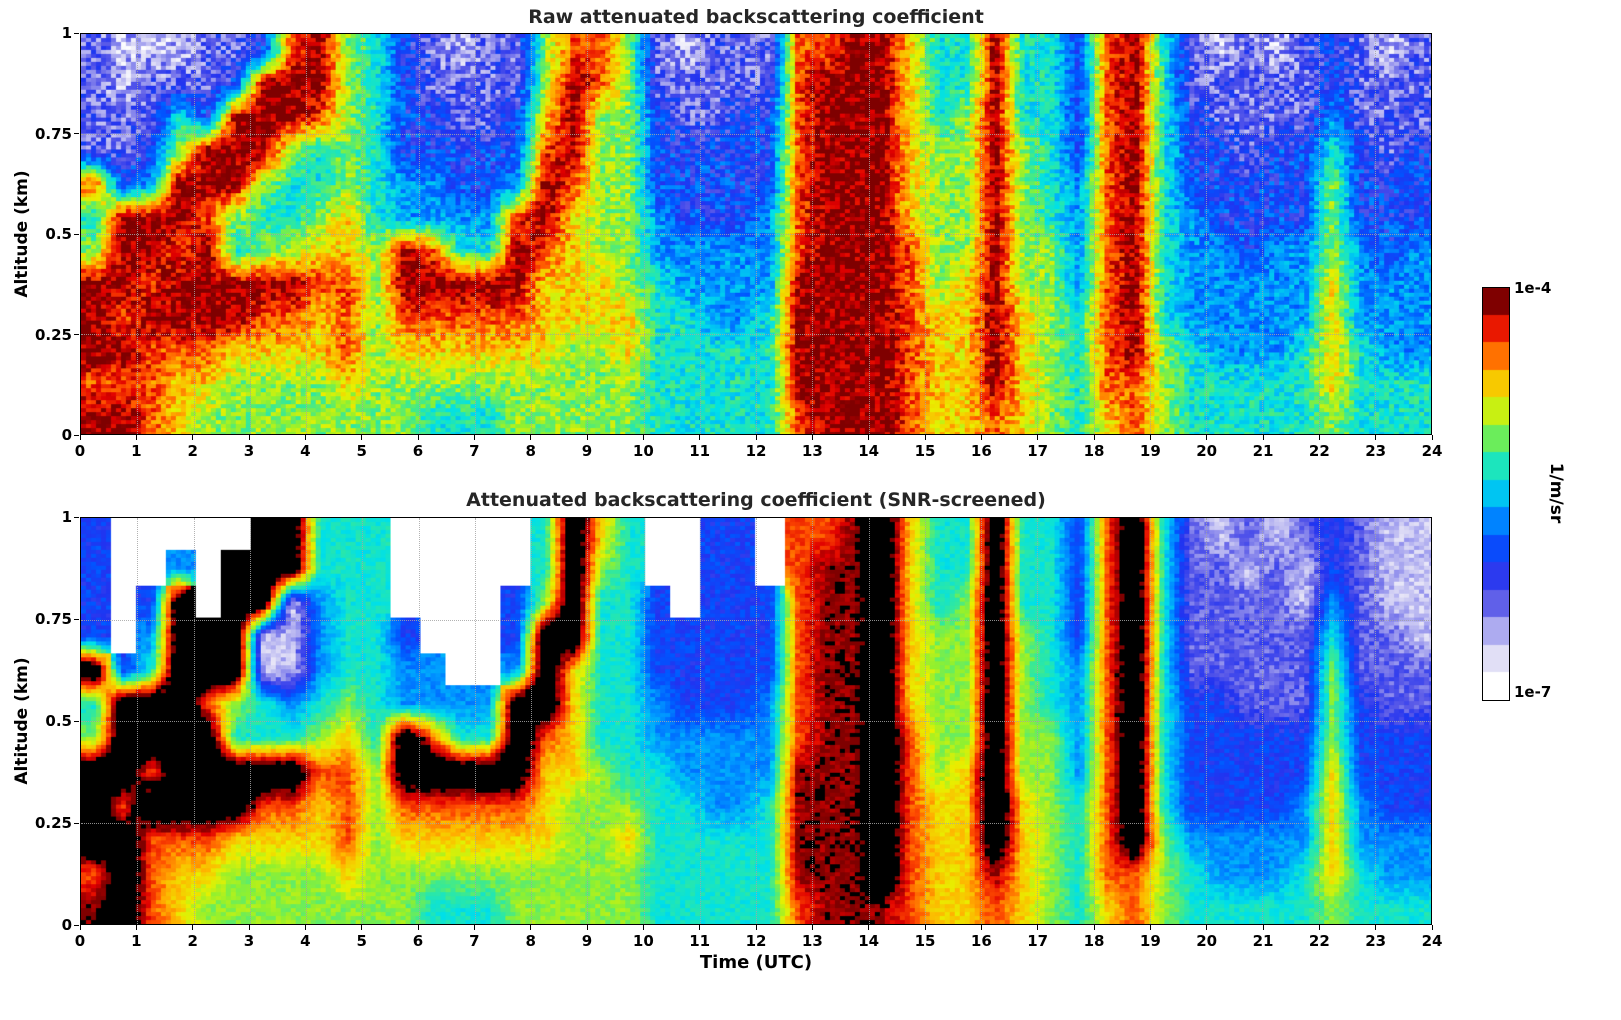  What do you see at coordinates (418, 941) in the screenshot?
I see `x-tick-label: 6` at bounding box center [418, 941].